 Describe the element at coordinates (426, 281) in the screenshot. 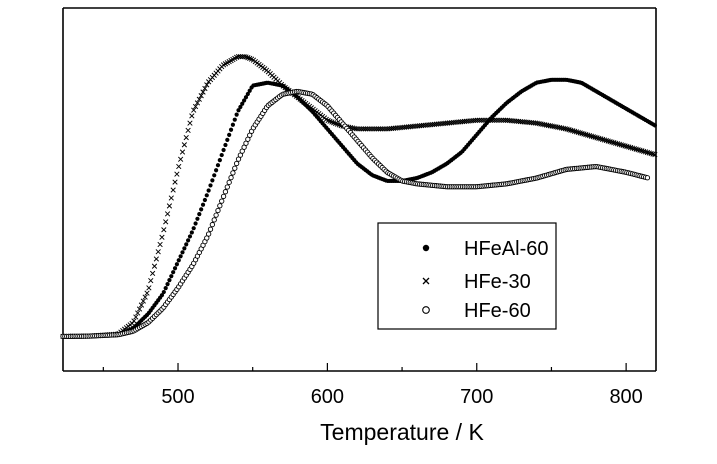

I see `legend-marker-cross` at that location.